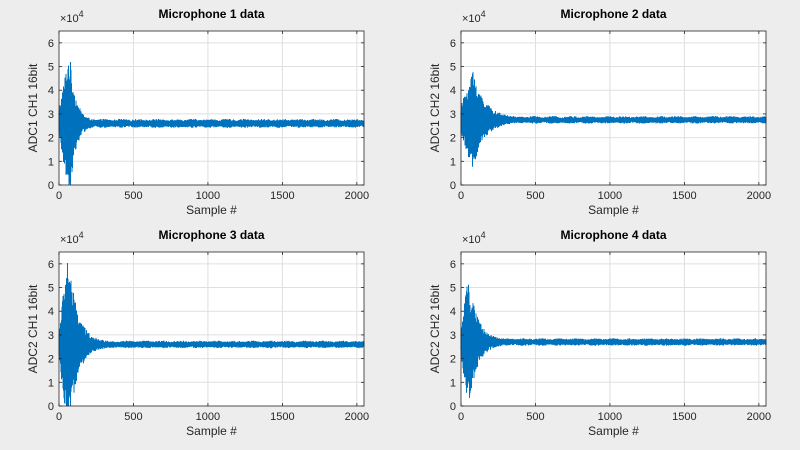 This screenshot has height=450, width=800. Describe the element at coordinates (33, 107) in the screenshot. I see `y-axis-label: ADC1 CH1 16bit` at that location.